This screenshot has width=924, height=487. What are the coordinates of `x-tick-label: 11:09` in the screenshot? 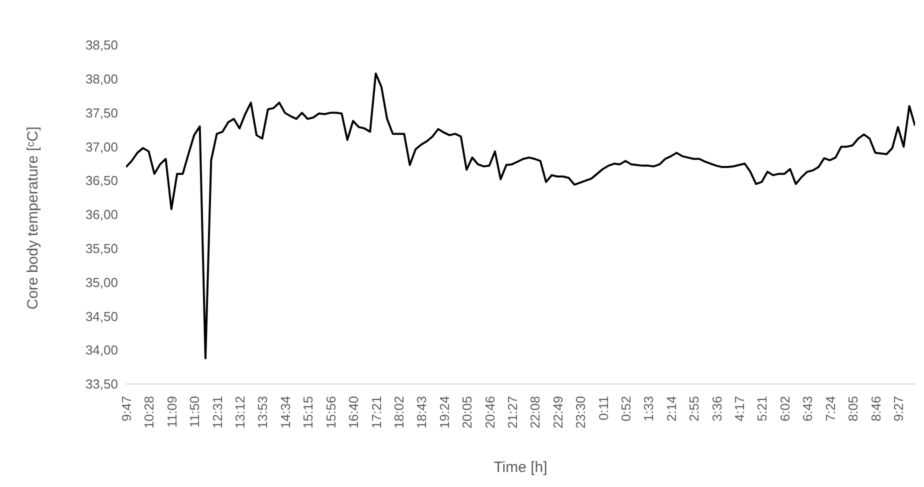 It's located at (172, 412).